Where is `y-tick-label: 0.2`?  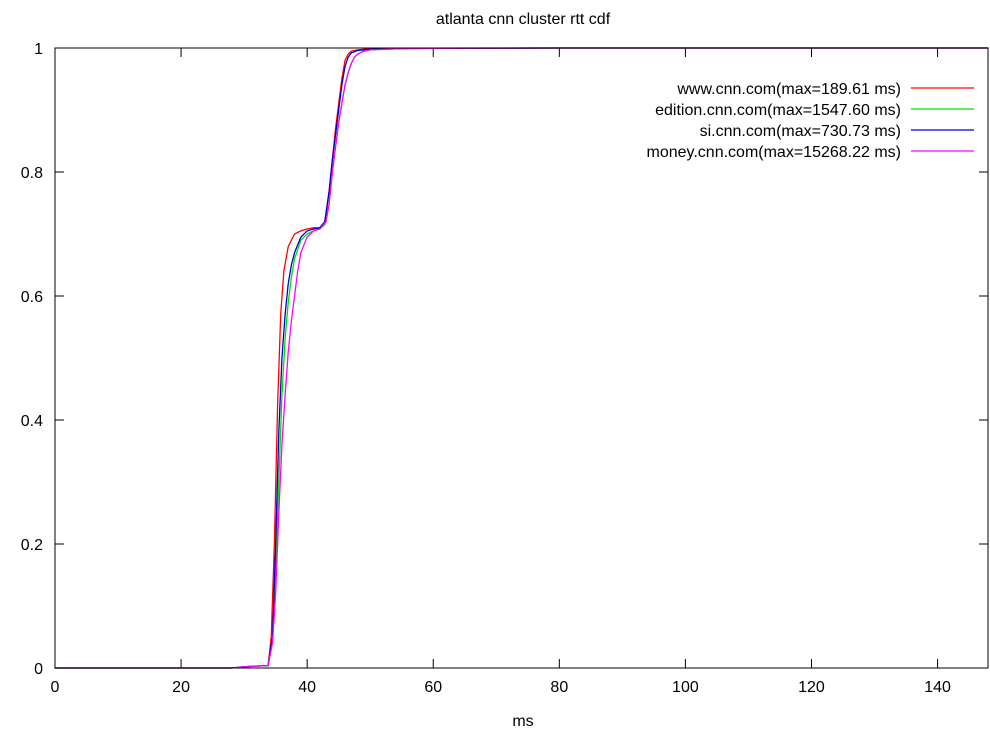 y-tick-label: 0.2 is located at coordinates (32, 545).